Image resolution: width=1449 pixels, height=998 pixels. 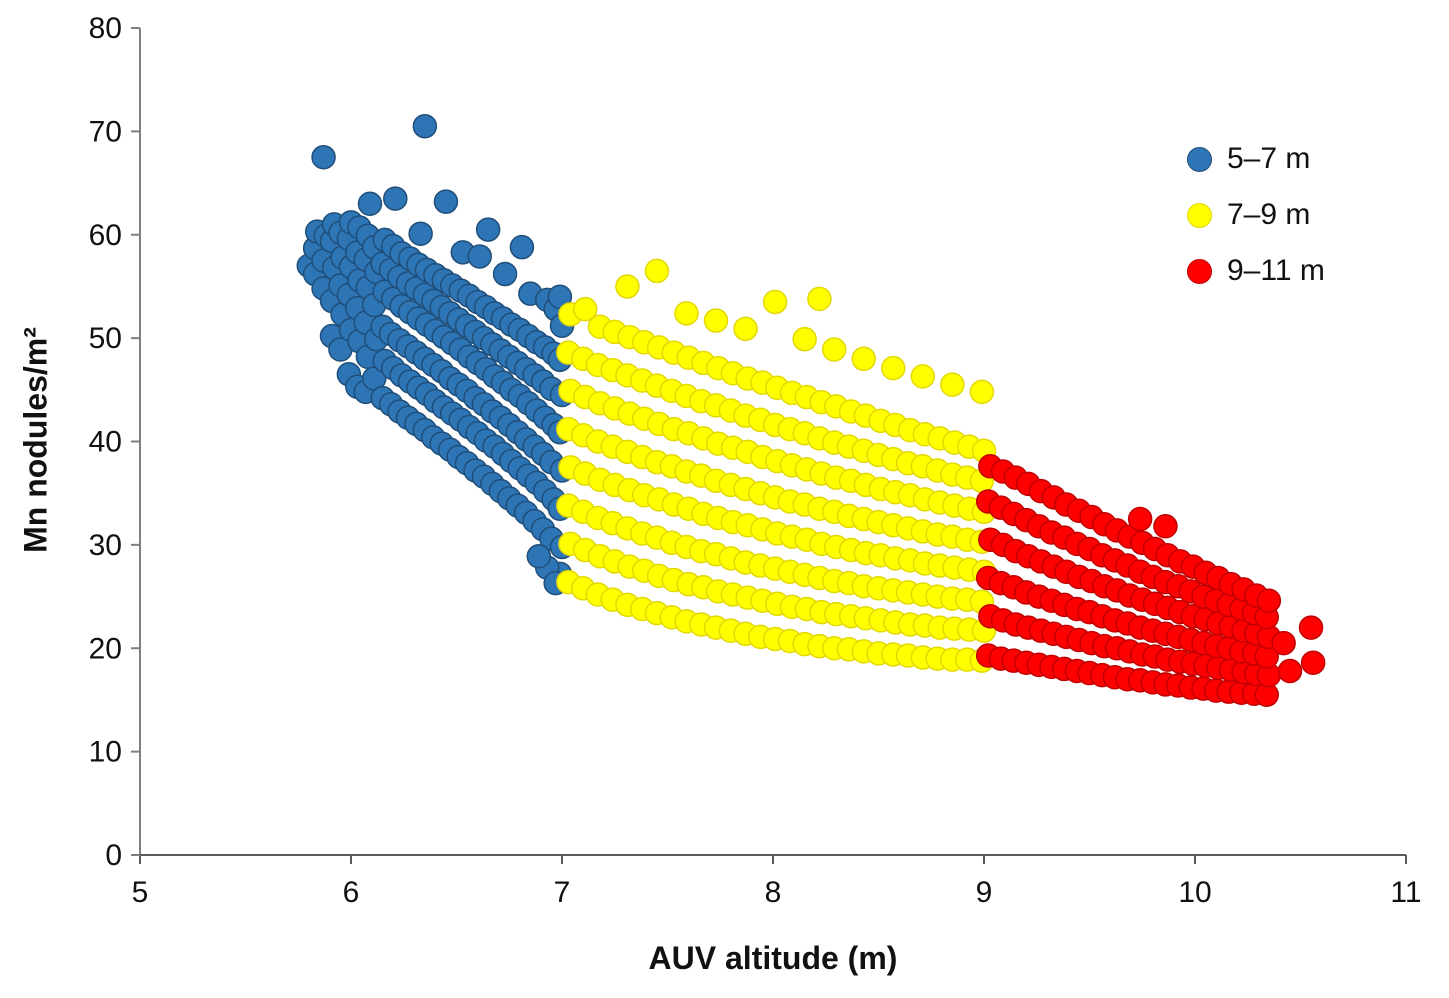 I want to click on legend-item-7-9m: 7–9 m, so click(x=1256, y=215).